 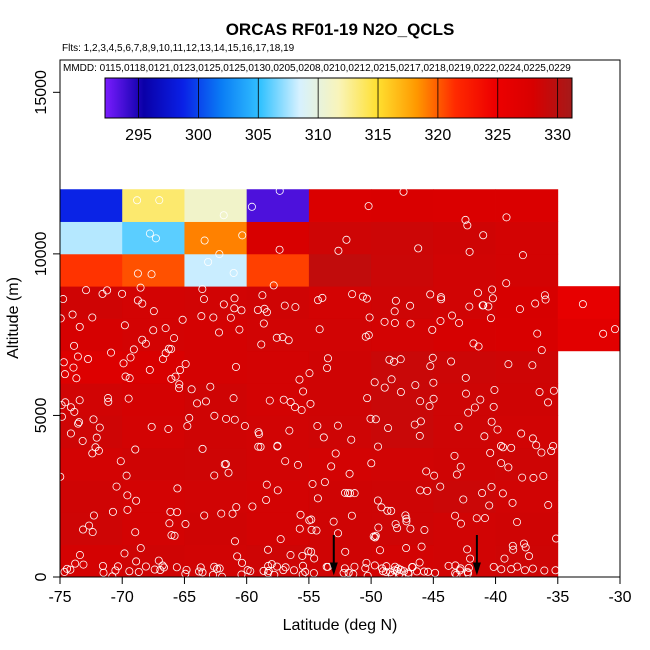 I want to click on arrow-markers, so click(x=405, y=555).